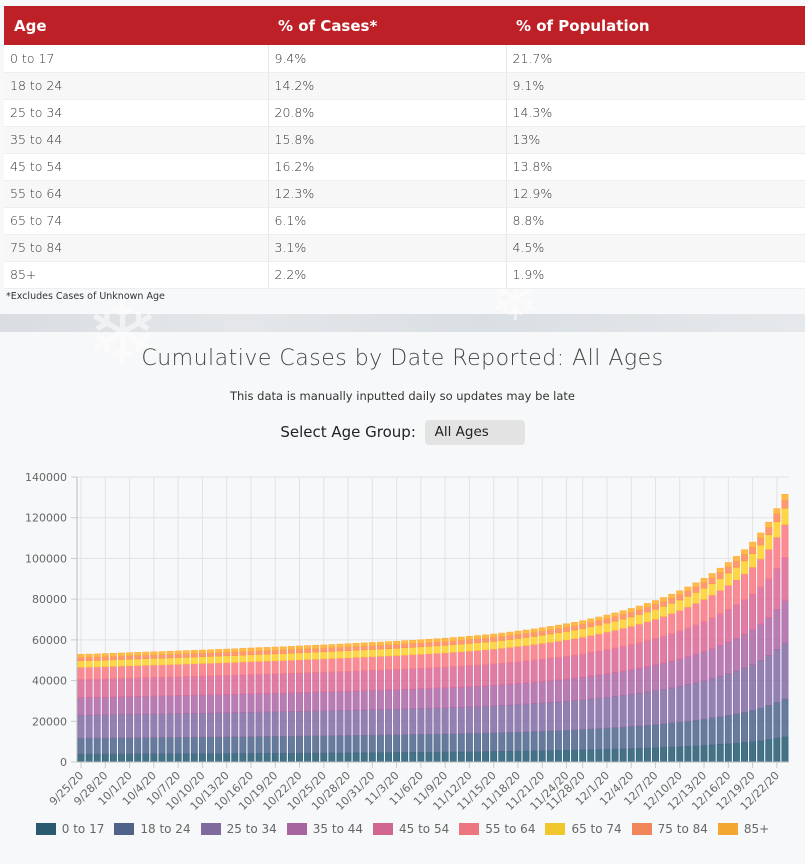 This screenshot has height=864, width=805. I want to click on legend-item: 0 to 17, so click(69, 829).